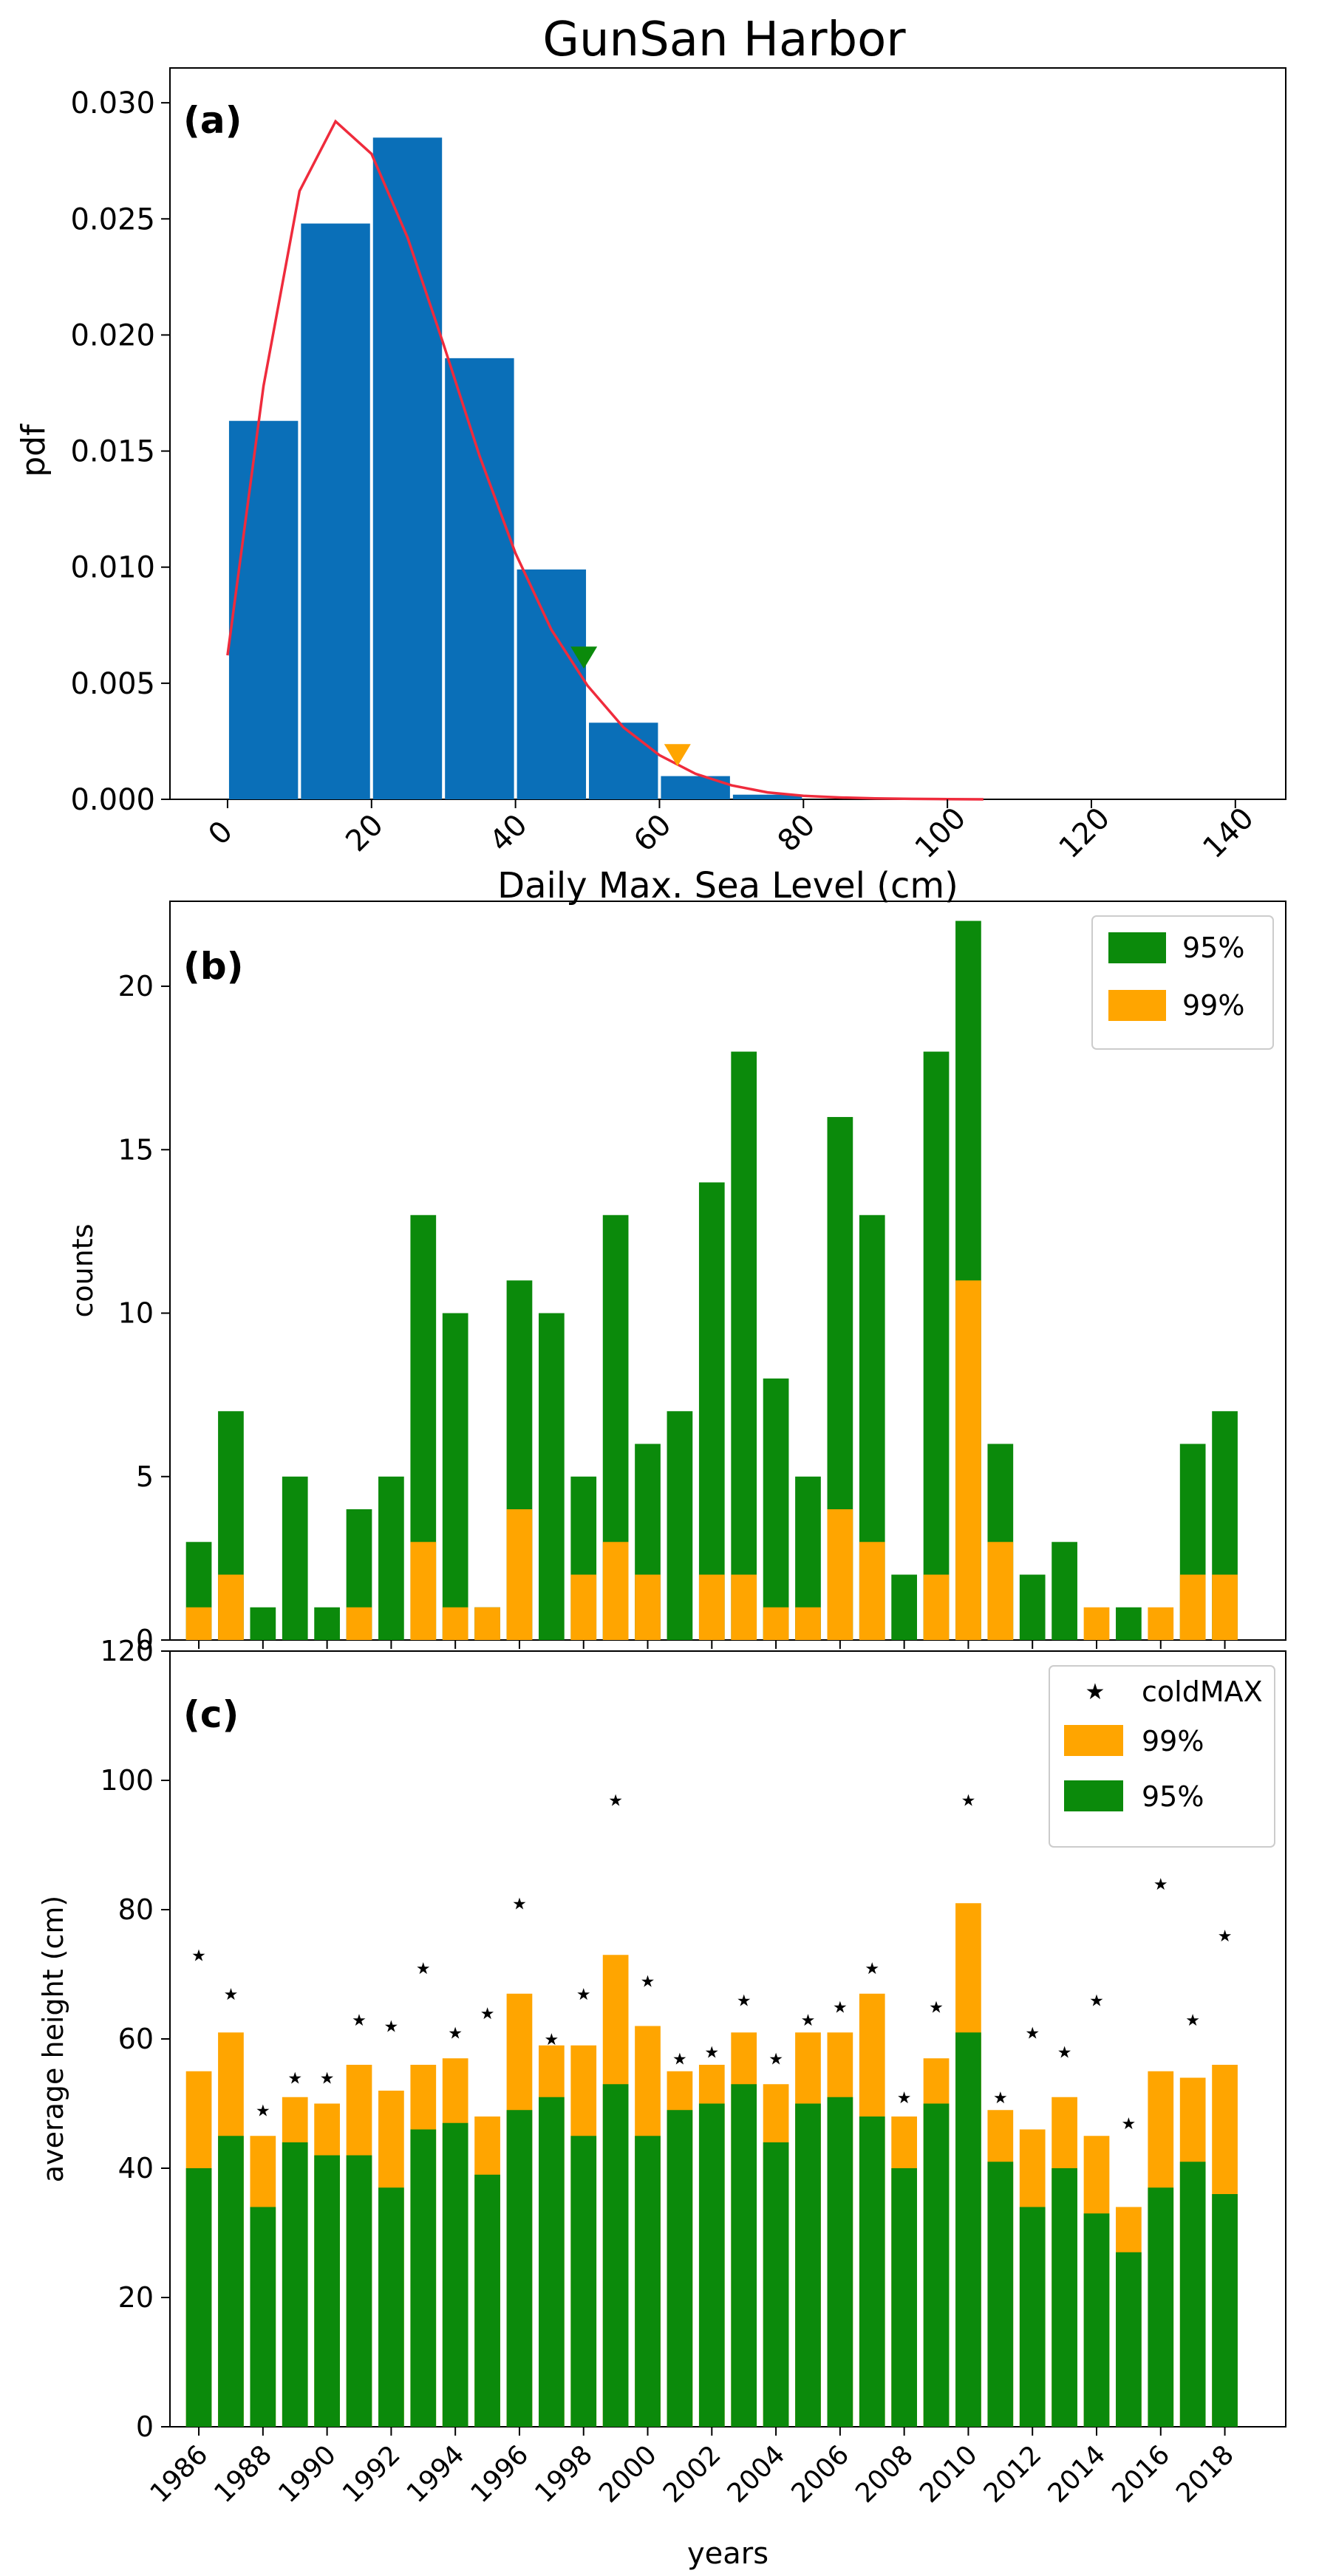 This screenshot has height=2576, width=1319. I want to click on height-bar-95-2013, so click(1064, 2297).